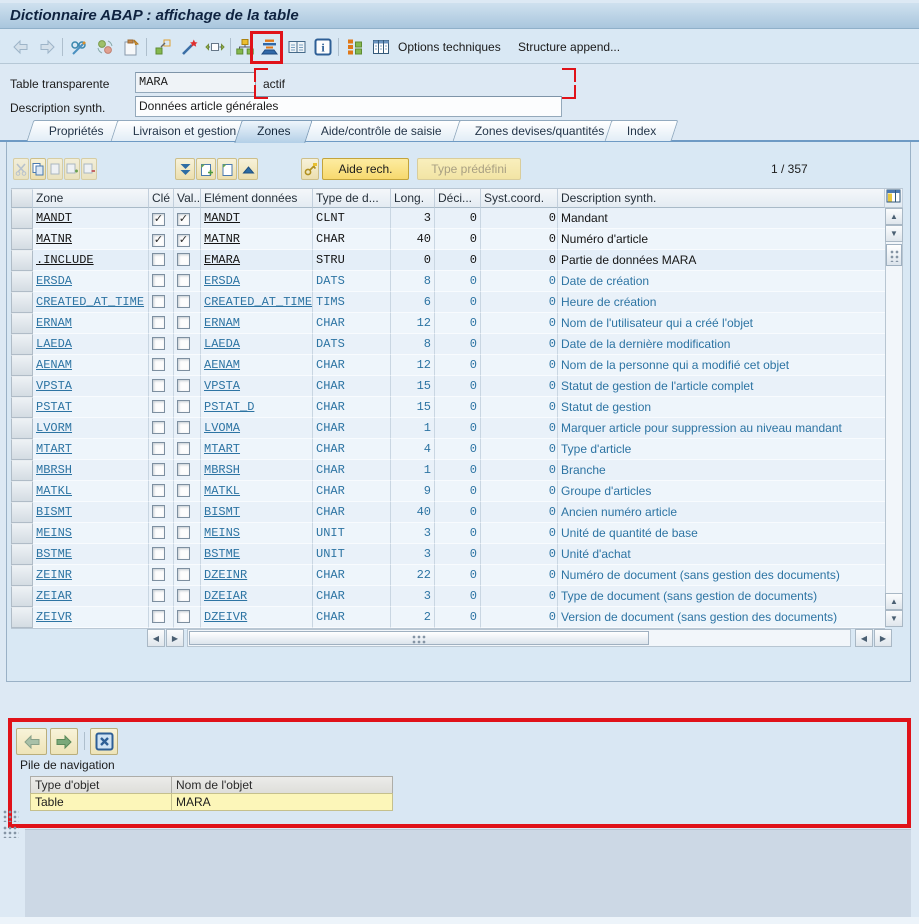 Image resolution: width=919 pixels, height=924 pixels. Describe the element at coordinates (257, 575) in the screenshot. I see `data-element-link: DZEINR` at that location.